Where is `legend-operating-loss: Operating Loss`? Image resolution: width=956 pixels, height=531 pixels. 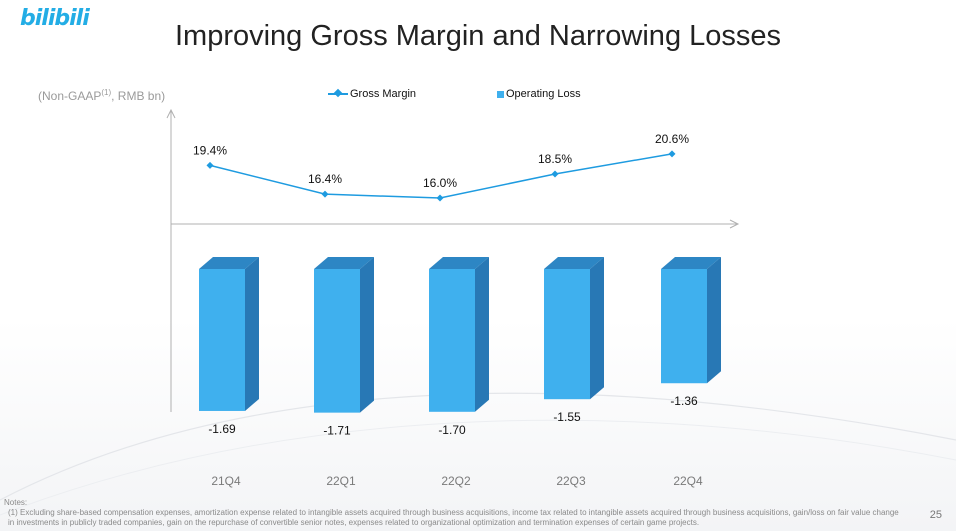
legend-operating-loss: Operating Loss is located at coordinates (539, 94).